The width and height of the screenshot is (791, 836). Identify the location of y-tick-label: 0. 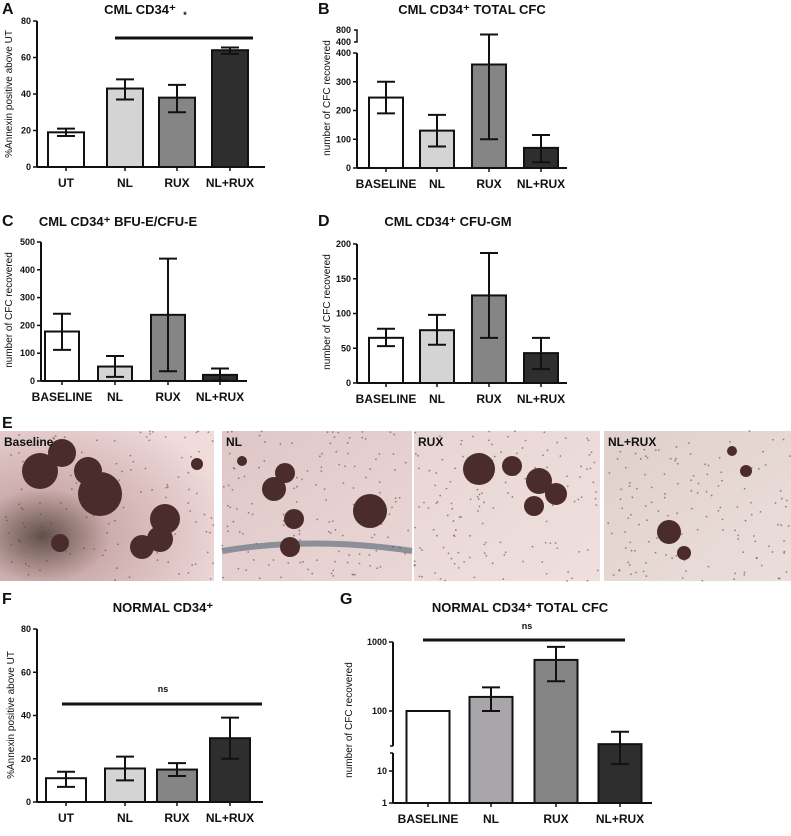
(348, 383).